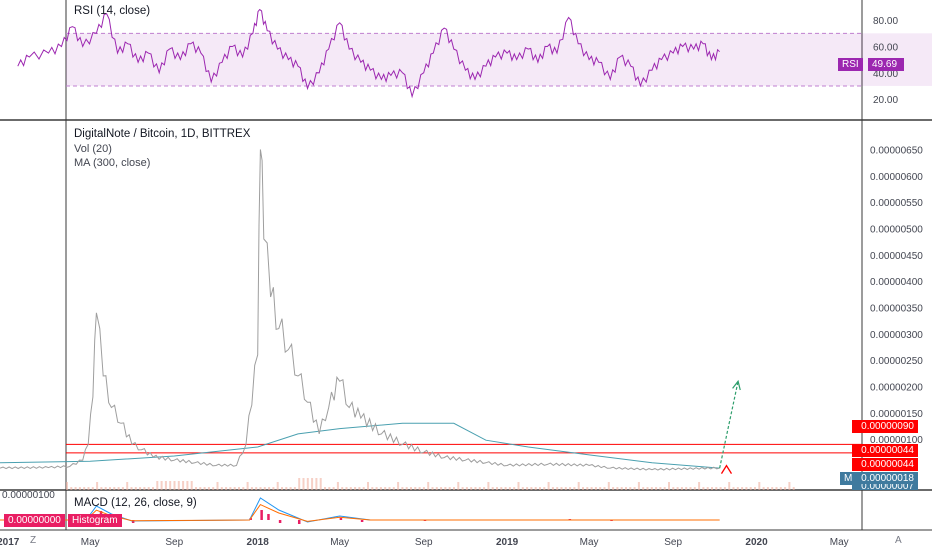  What do you see at coordinates (360, 512) in the screenshot?
I see `signal-line` at bounding box center [360, 512].